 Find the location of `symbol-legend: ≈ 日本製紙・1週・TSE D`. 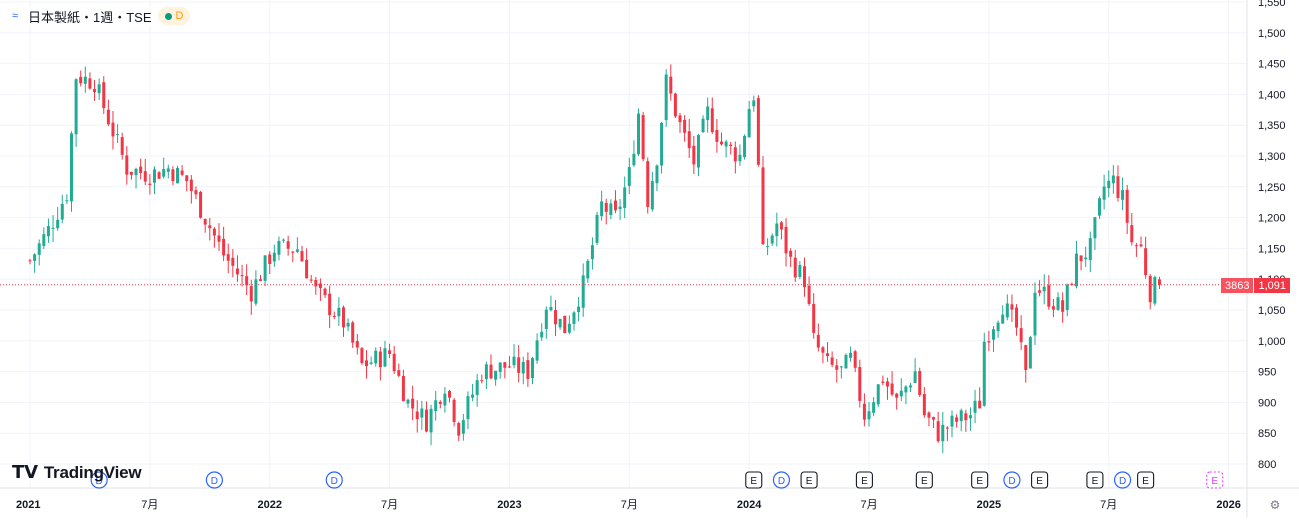

symbol-legend: ≈ 日本製紙・1週・TSE D is located at coordinates (101, 16).